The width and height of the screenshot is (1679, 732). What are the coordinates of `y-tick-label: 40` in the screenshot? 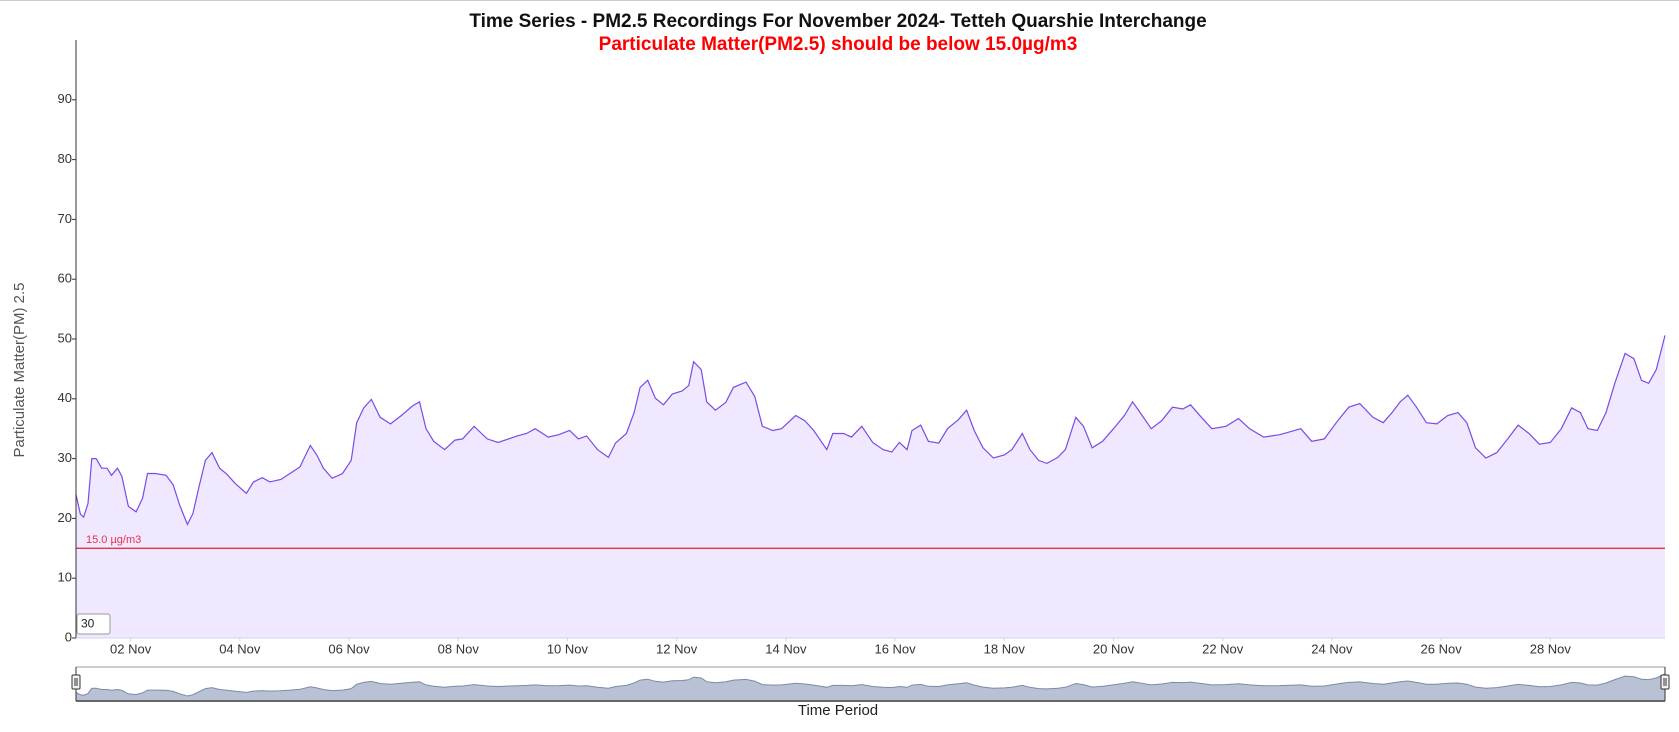 It's located at (65, 397).